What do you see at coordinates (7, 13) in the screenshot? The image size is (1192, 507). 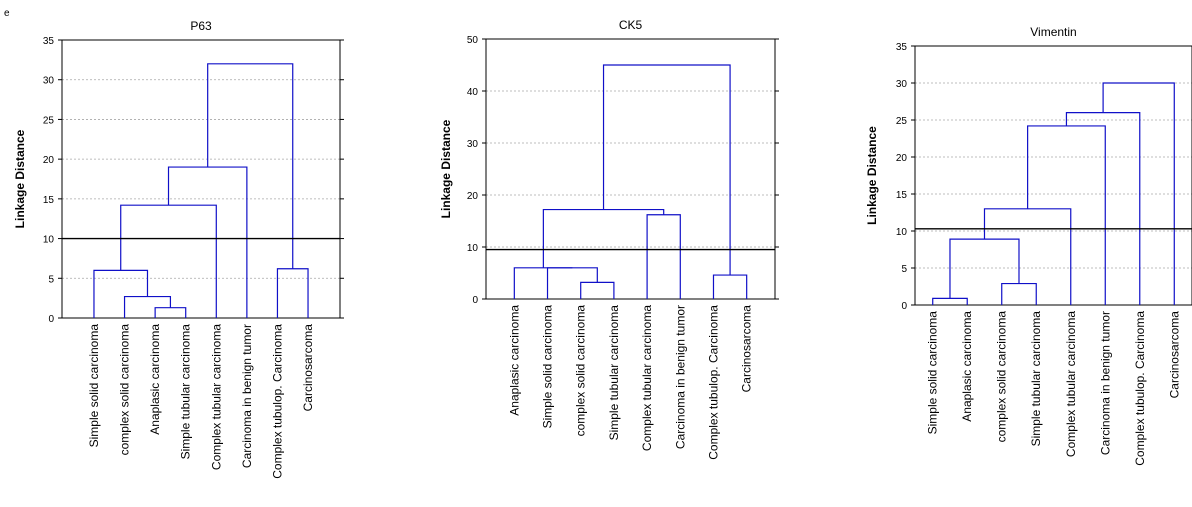 I see `panel-label: e` at bounding box center [7, 13].